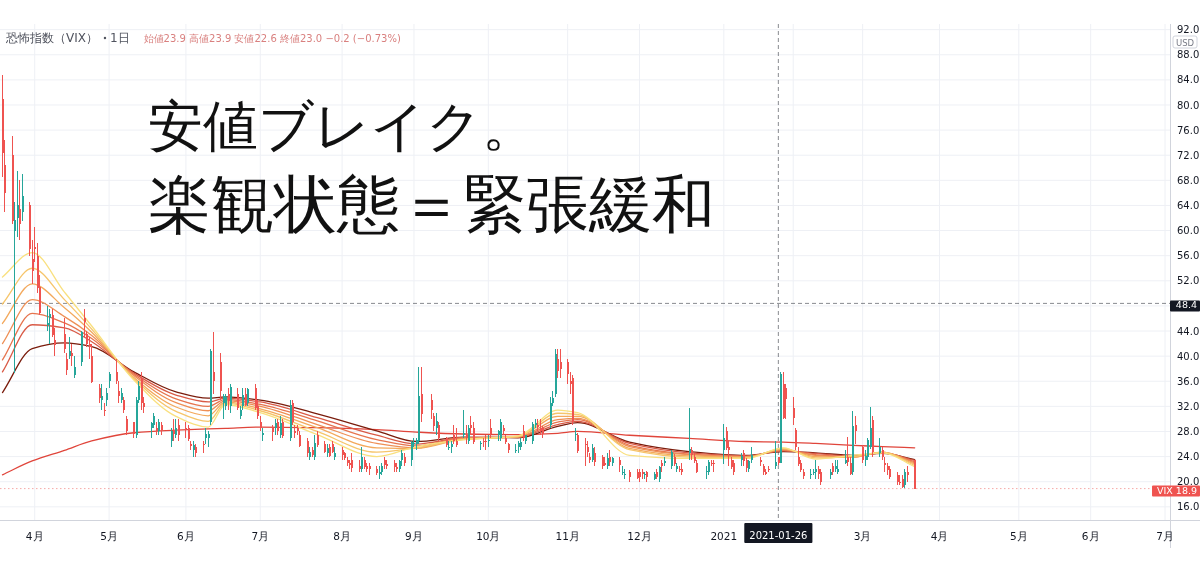 The height and width of the screenshot is (575, 1200). Describe the element at coordinates (272, 38) in the screenshot. I see `annotation: 始値23.9 高値23.9 安値22.6 終値23.0 −0.2 (−0.73%)` at that location.